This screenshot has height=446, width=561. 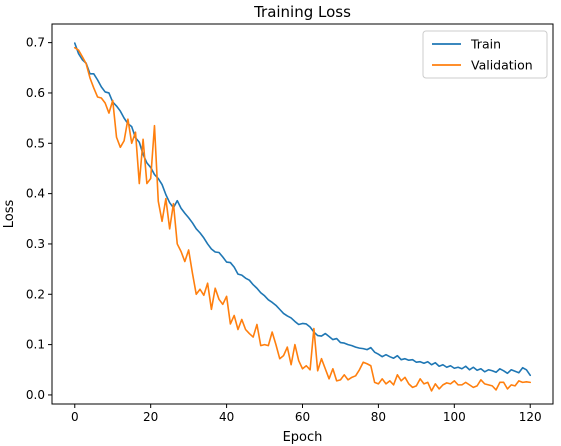 I want to click on y-axis-ticks: 0.0 0.1 0.2 0.3 0.4 0.5 0.6 0.7, so click(x=39, y=219).